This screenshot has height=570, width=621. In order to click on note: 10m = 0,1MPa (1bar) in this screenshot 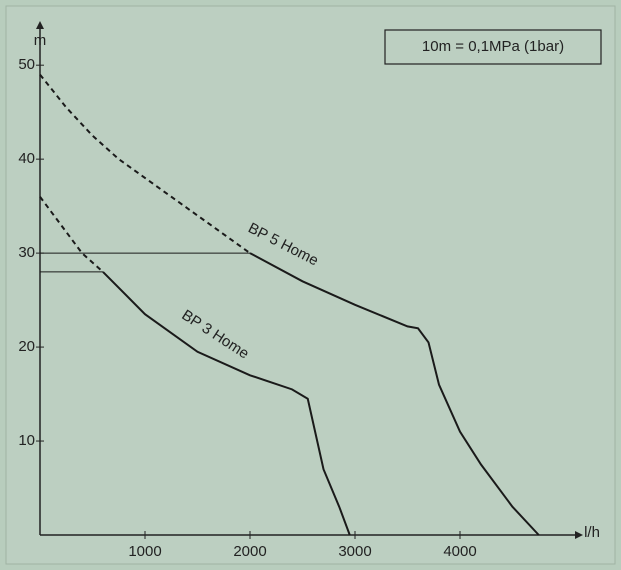, I will do `click(493, 46)`.